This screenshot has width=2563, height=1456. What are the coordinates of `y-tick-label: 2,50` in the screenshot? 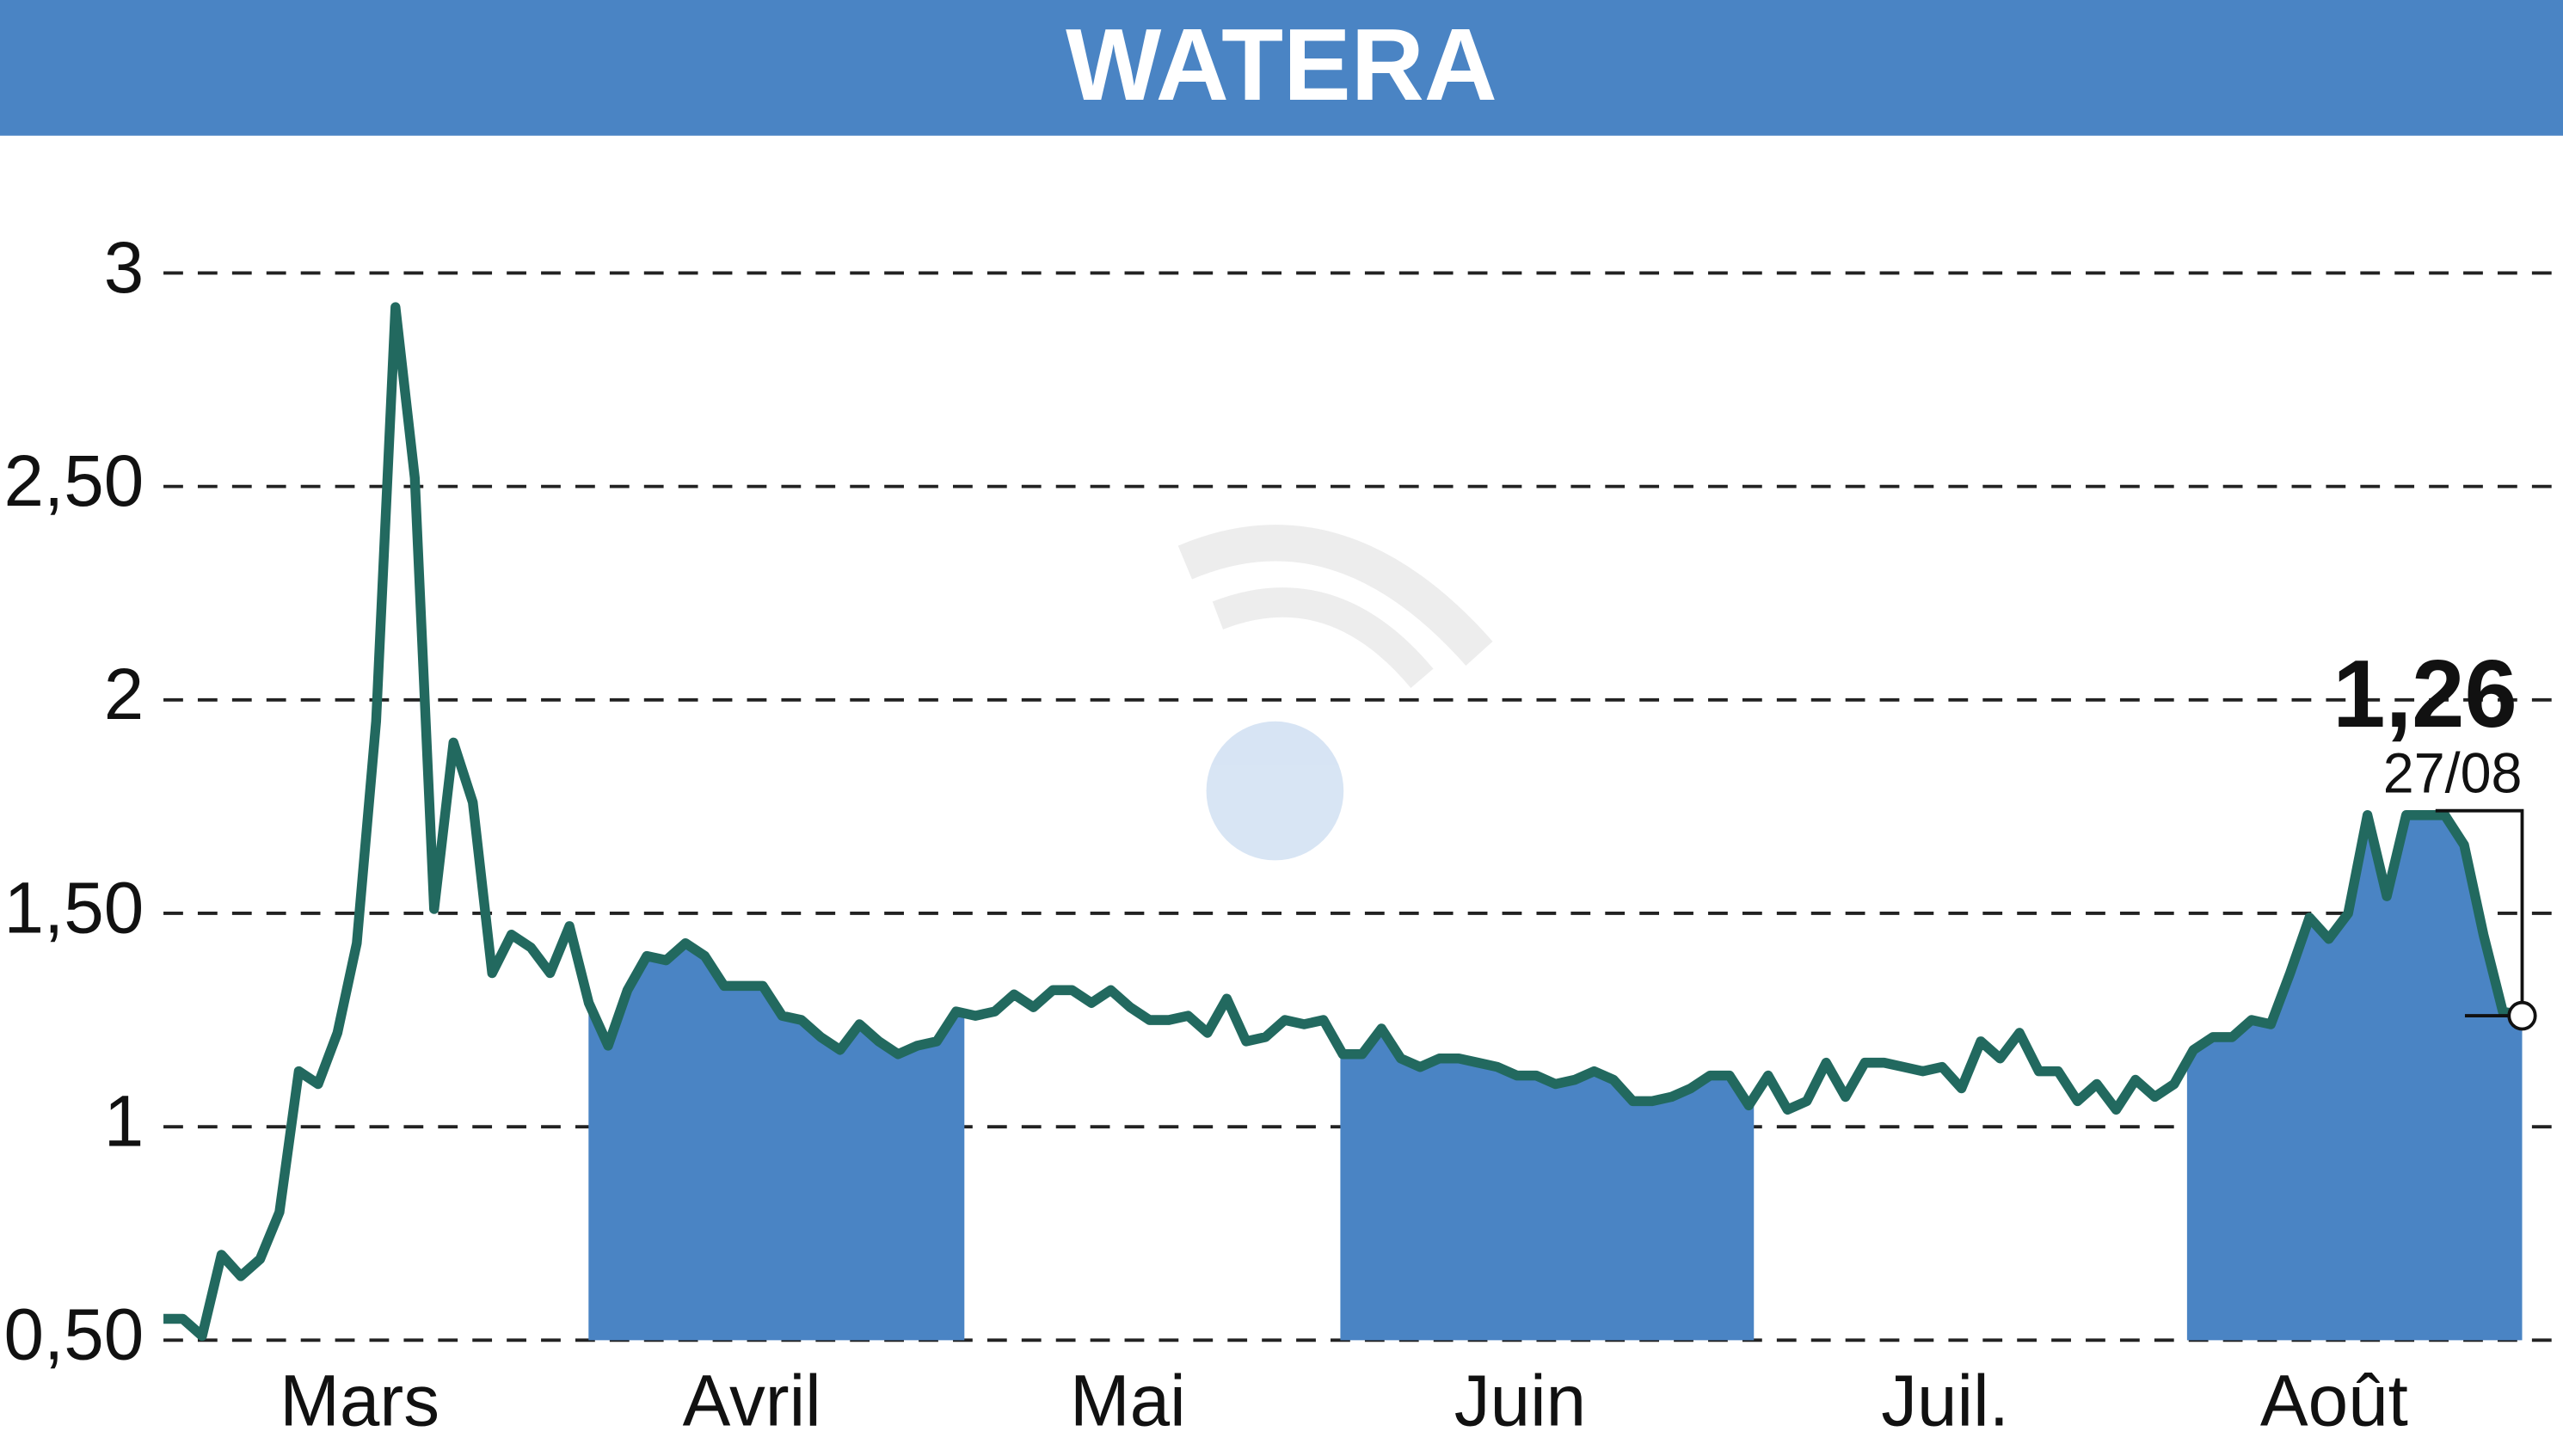 It's located at (74, 481).